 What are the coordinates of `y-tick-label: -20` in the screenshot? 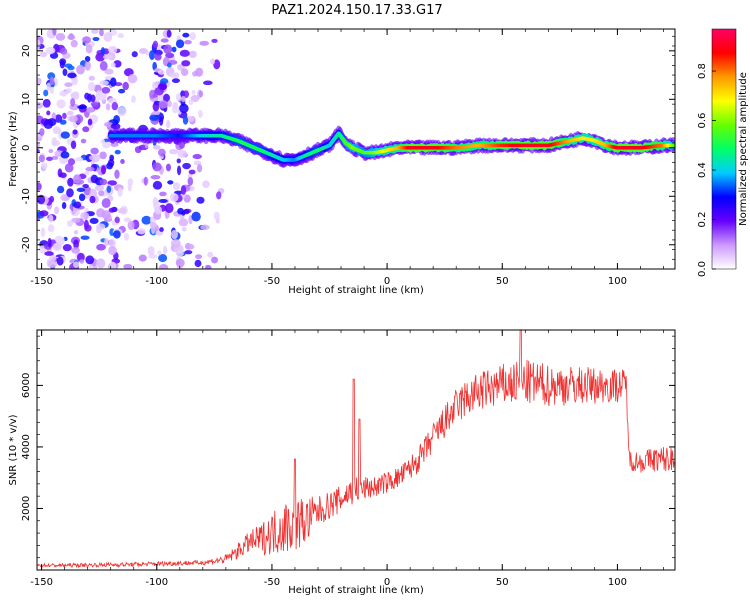 It's located at (26, 245).